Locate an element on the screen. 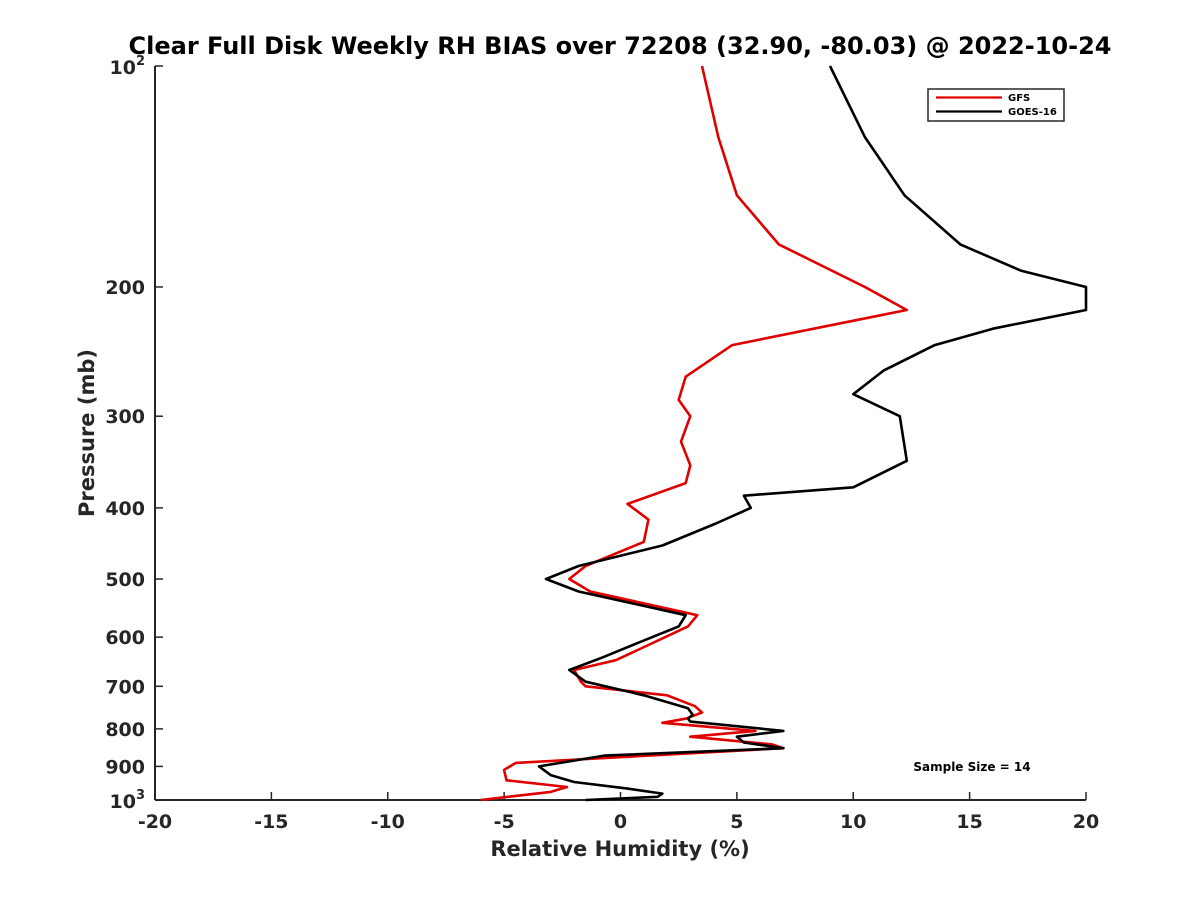 The image size is (1200, 900). y-tick-label: 400 is located at coordinates (125, 509).